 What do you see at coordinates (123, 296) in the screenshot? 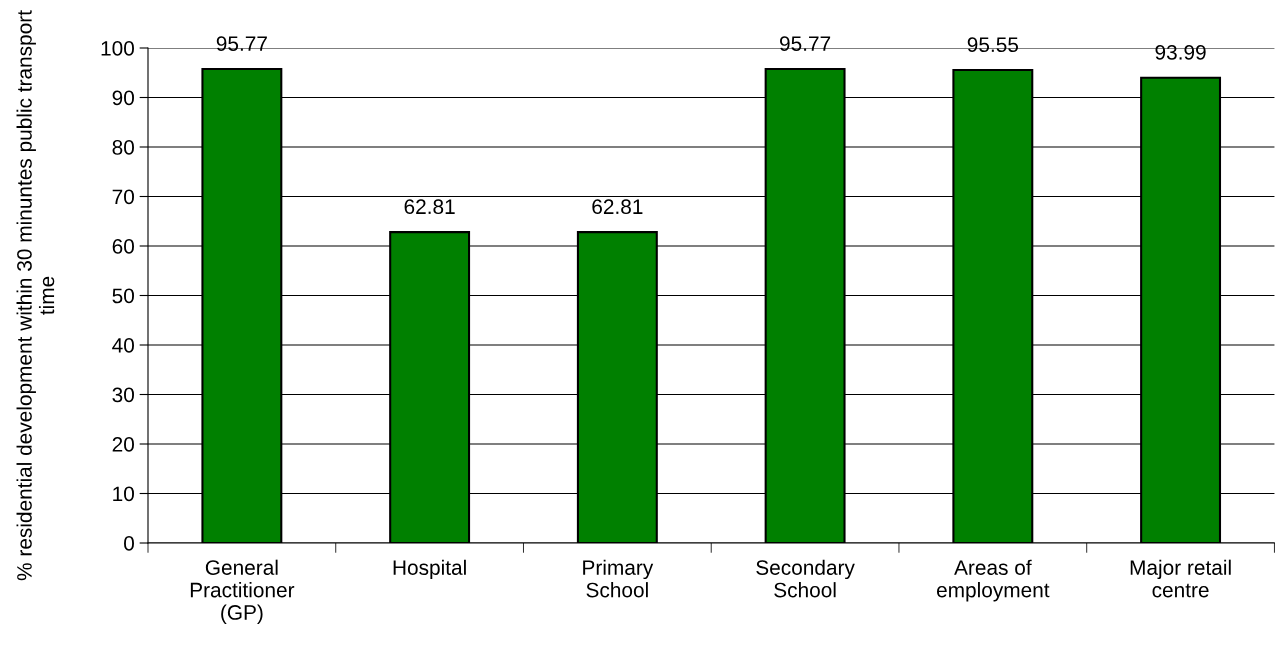
I see `y-tick-label: 50` at bounding box center [123, 296].